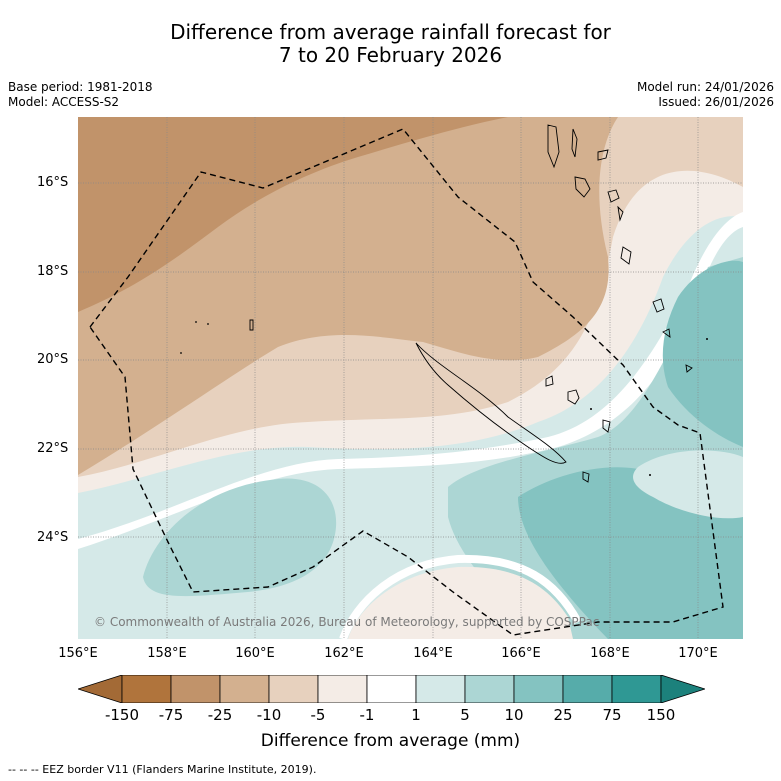  I want to click on contour-dry-strong, so click(293, 214).